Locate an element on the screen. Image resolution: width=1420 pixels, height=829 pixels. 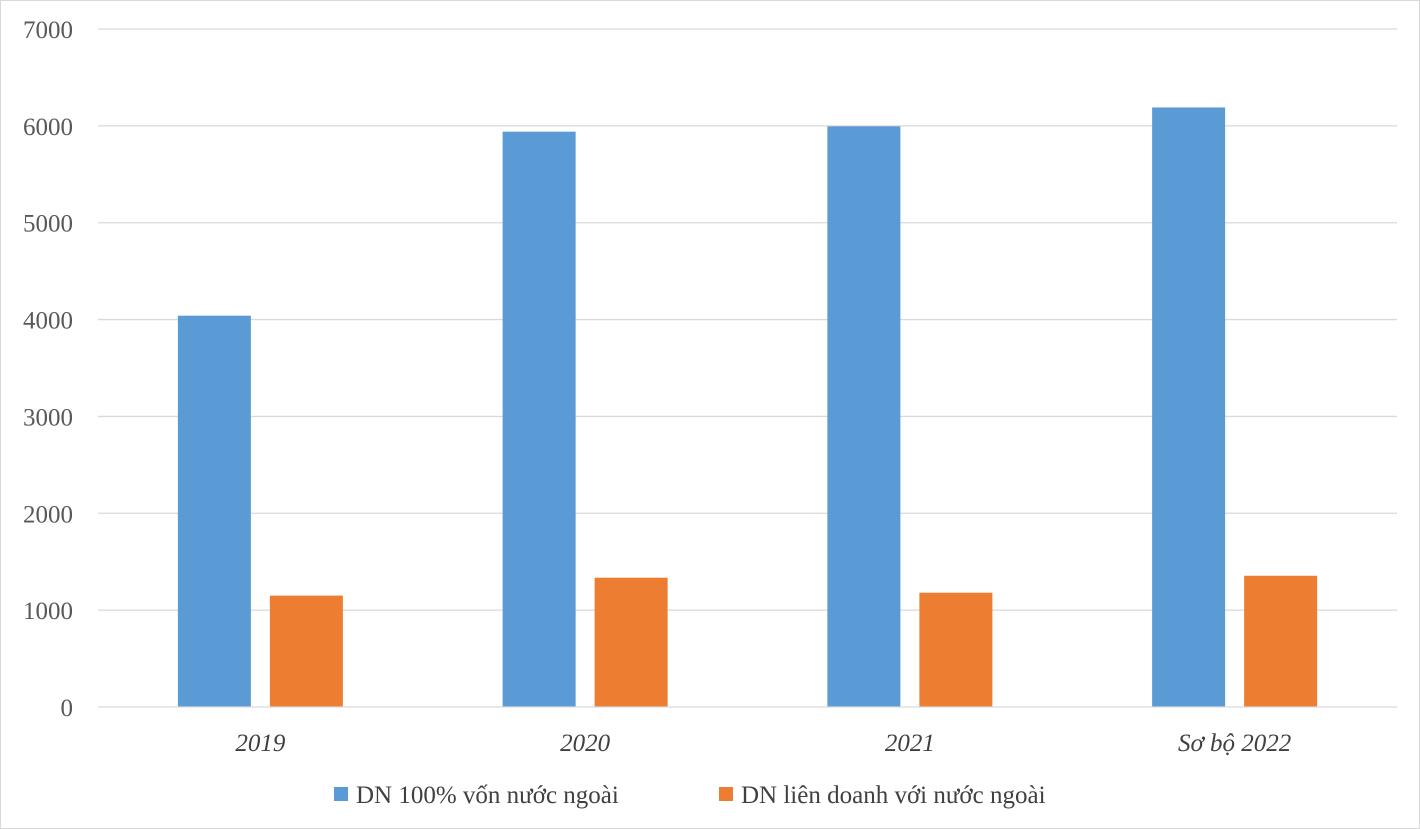
y-tick-label: 6000 is located at coordinates (48, 127).